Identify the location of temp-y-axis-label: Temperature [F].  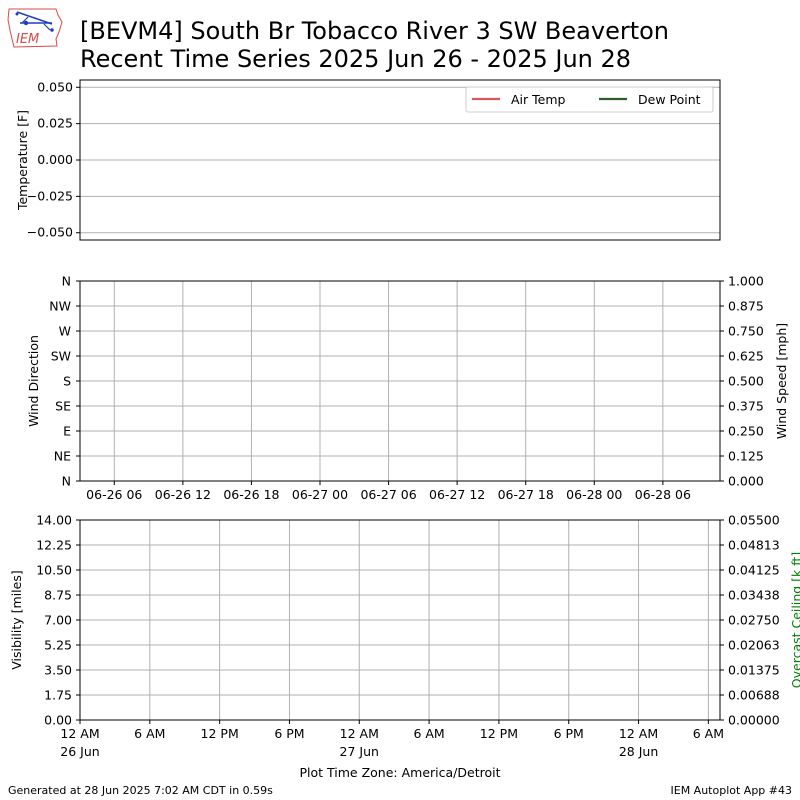
(22, 160).